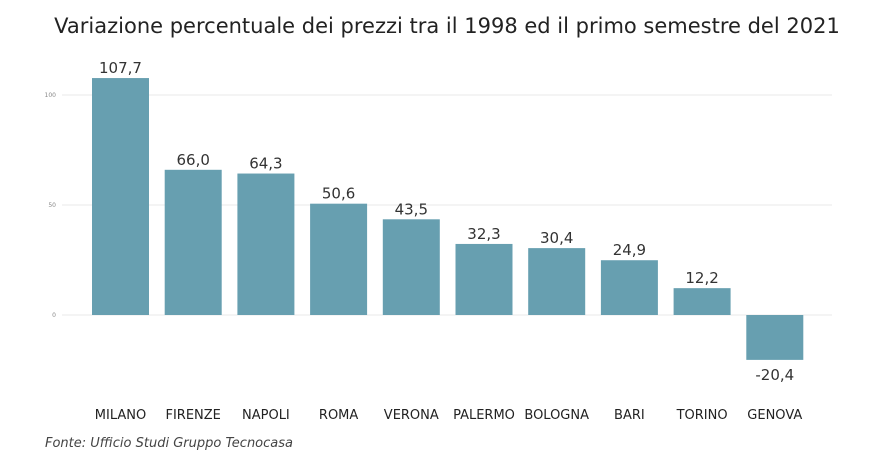  I want to click on bar-bari, so click(629, 287).